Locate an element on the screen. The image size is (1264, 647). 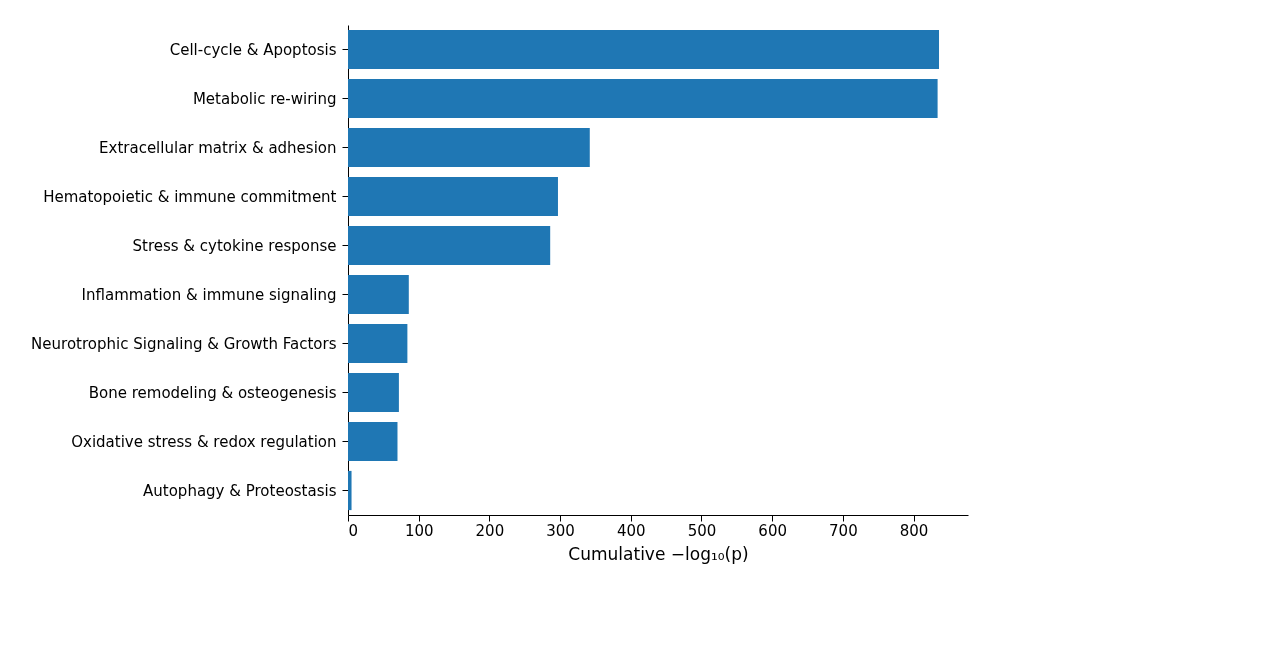
x-axis-title: Cumulative −log₁₀(p) is located at coordinates (658, 553).